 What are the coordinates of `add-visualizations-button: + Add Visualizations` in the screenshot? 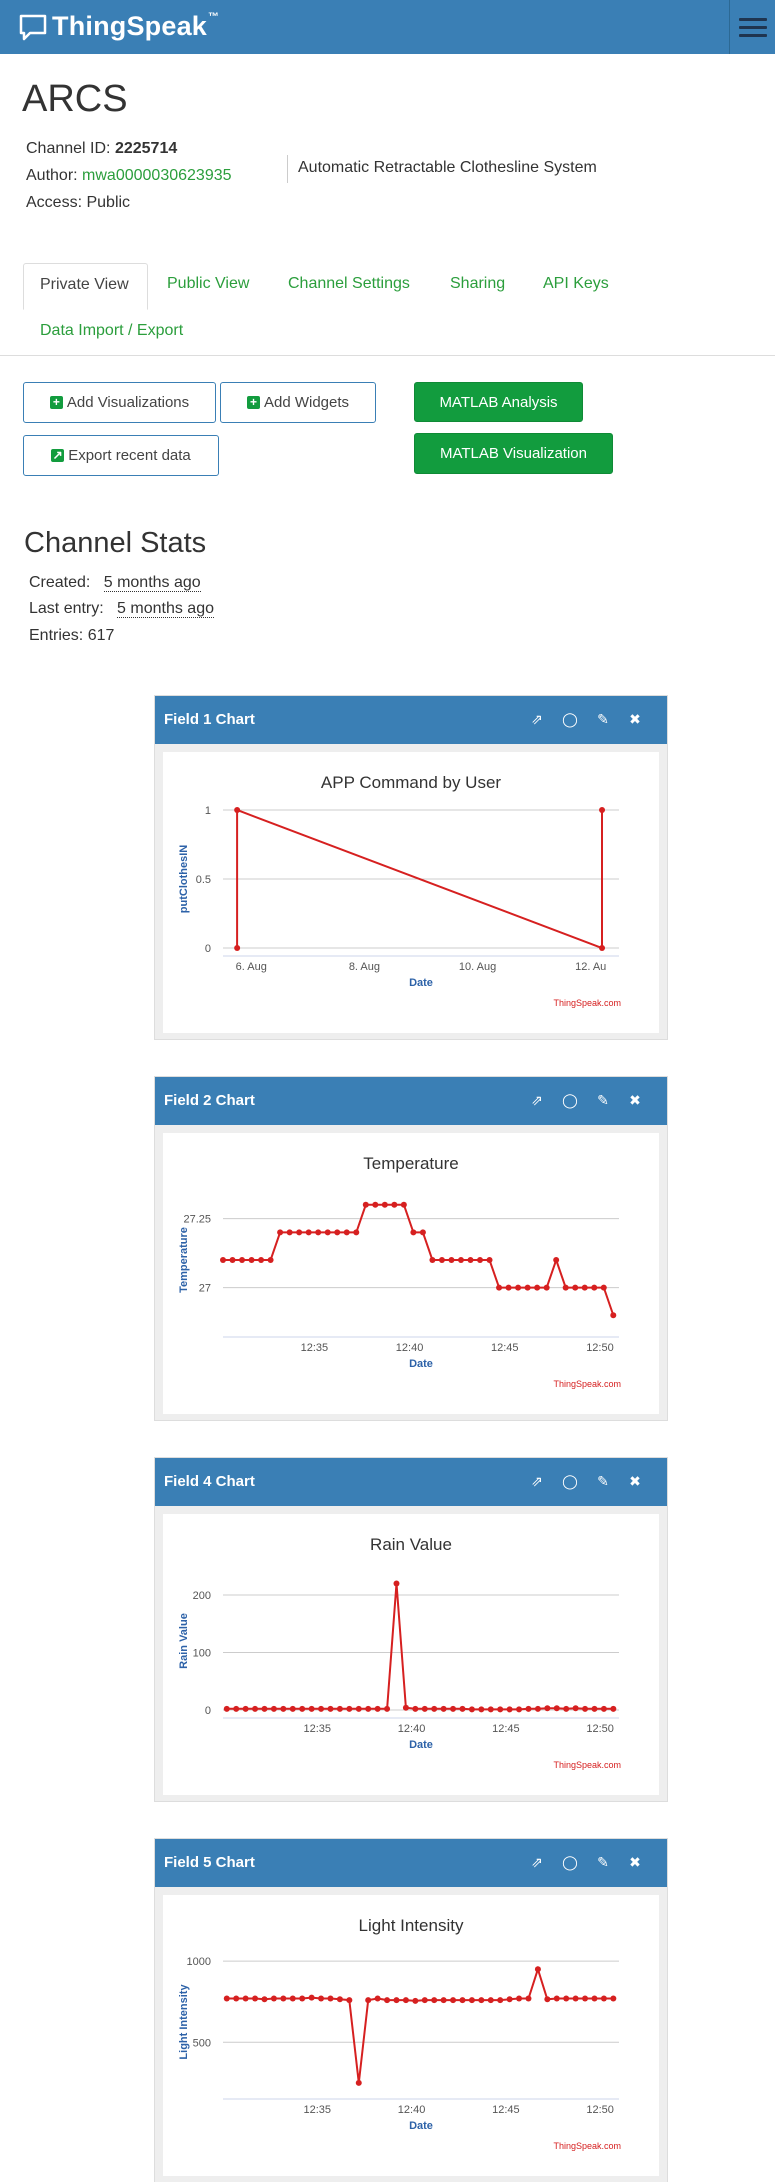 It's located at (119, 402).